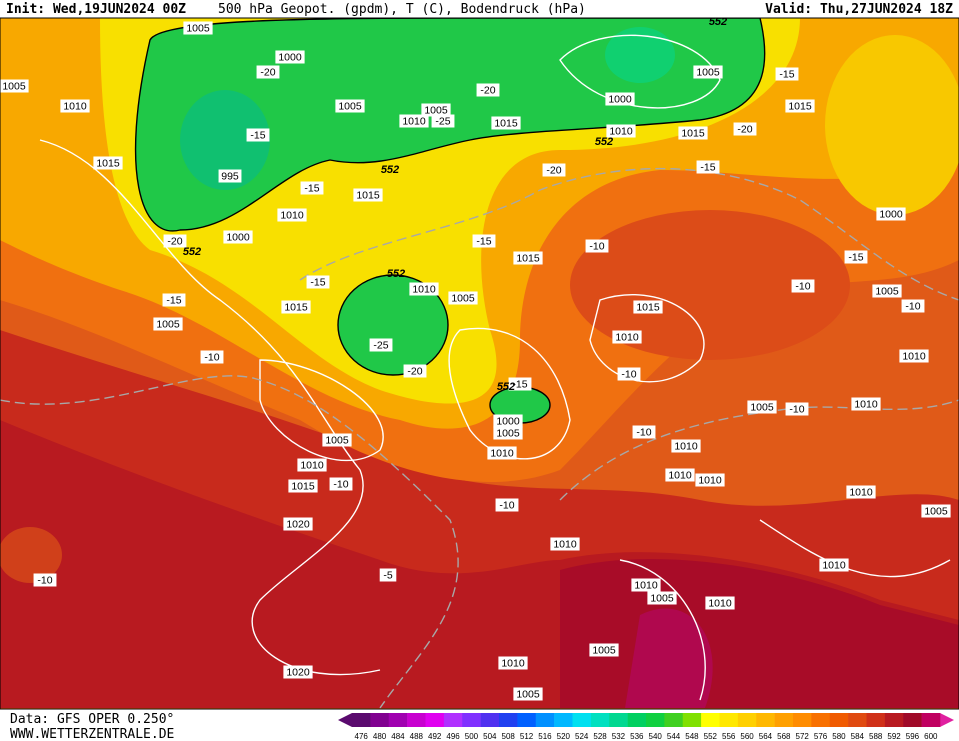 The width and height of the screenshot is (959, 741). Describe the element at coordinates (387, 575) in the screenshot. I see `contour-label: -5` at that location.